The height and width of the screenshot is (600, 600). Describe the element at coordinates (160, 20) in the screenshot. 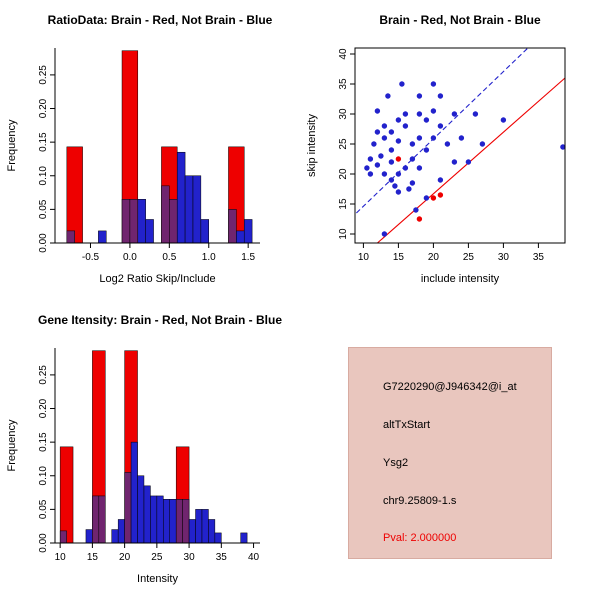

I see `ratio-histogram-title: RatioData: Brain - Red, Not Brain - Blue` at that location.